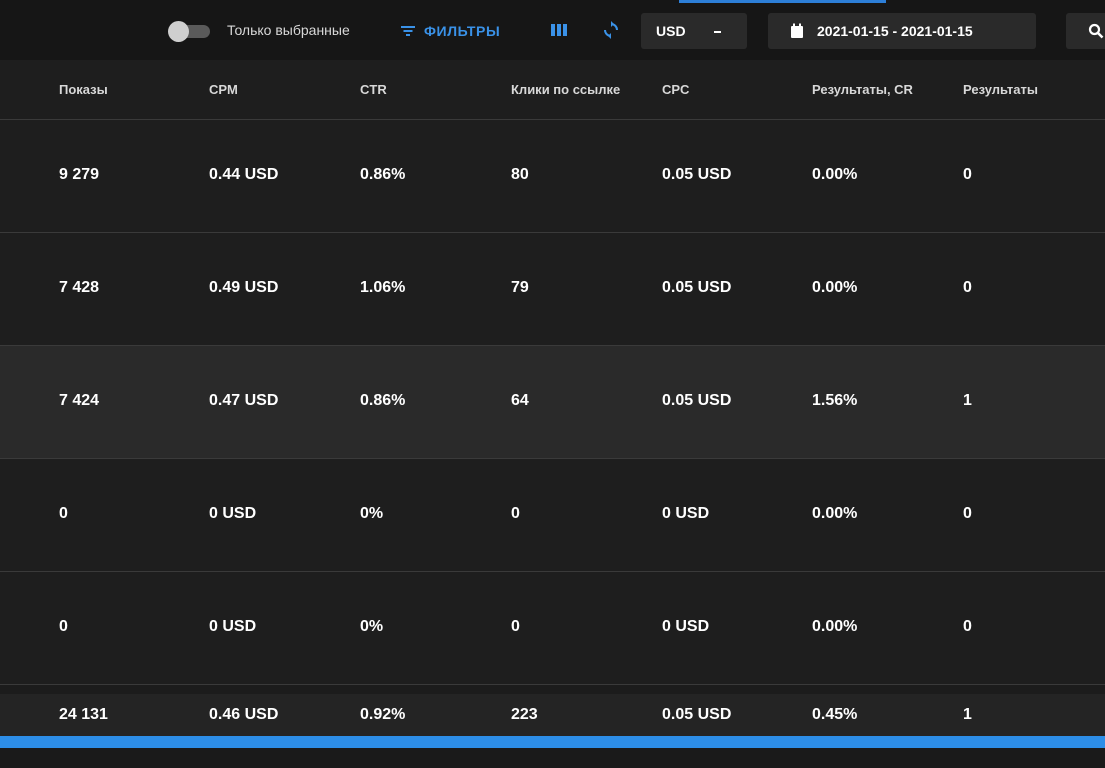 The width and height of the screenshot is (1105, 768). What do you see at coordinates (552, 742) in the screenshot?
I see `horizontal-scrollbar` at bounding box center [552, 742].